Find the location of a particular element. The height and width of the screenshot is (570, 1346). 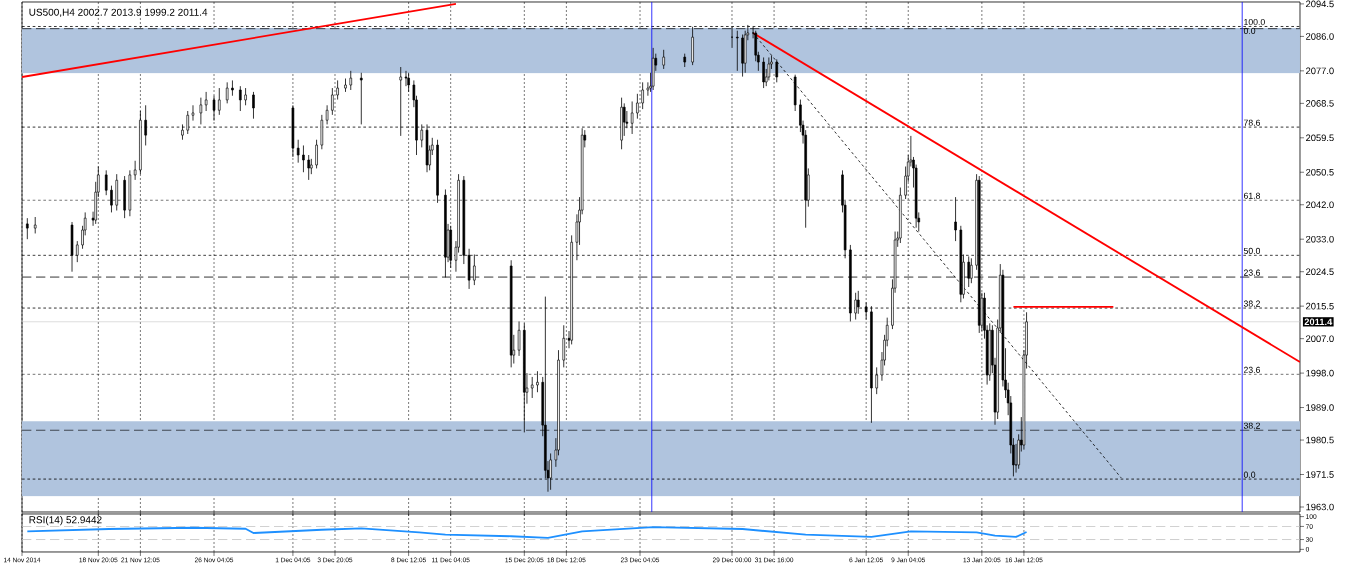

y-tick-label: 1989.0 is located at coordinates (1320, 407).